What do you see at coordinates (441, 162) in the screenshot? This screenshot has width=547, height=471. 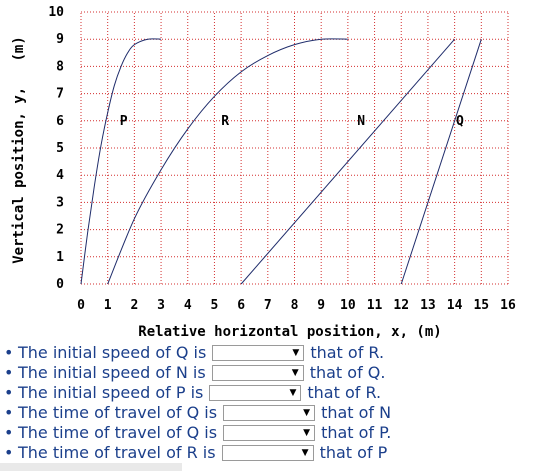 I see `series-line-q` at bounding box center [441, 162].